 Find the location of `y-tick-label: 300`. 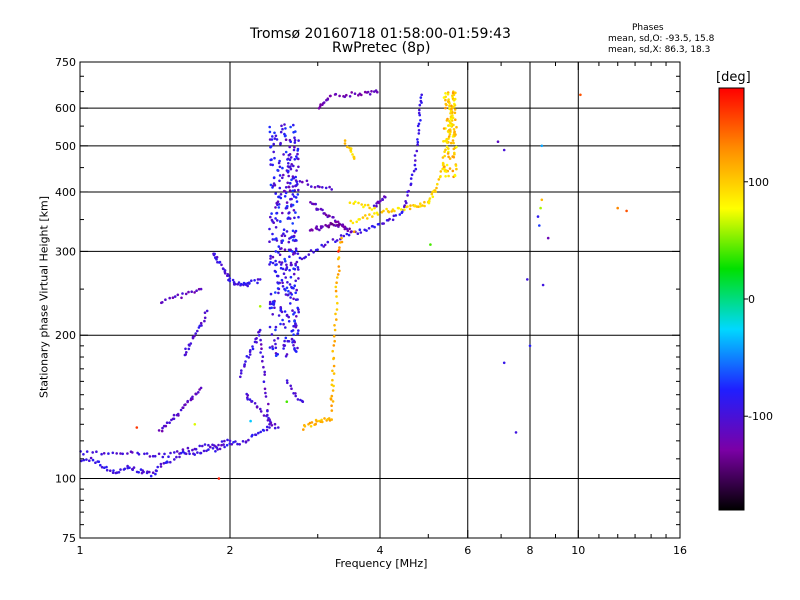

y-tick-label: 300 is located at coordinates (65, 251).